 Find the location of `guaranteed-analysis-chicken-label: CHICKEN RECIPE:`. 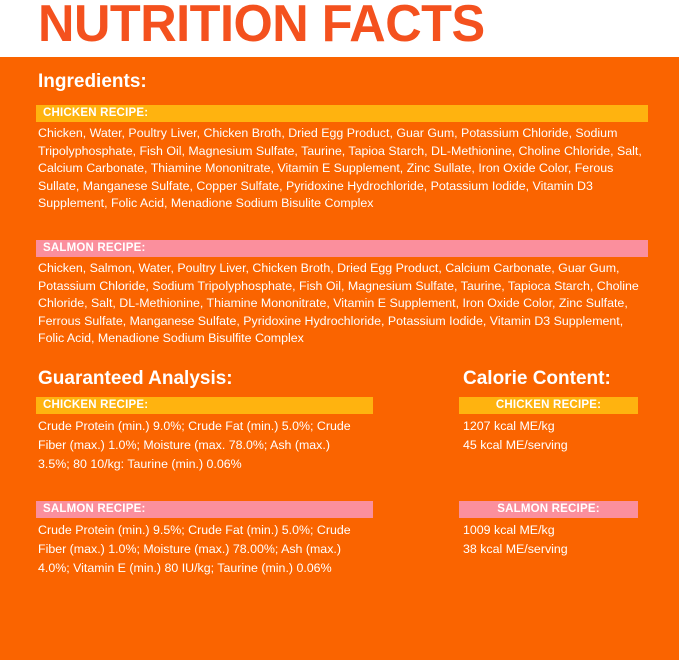

guaranteed-analysis-chicken-label: CHICKEN RECIPE: is located at coordinates (204, 405).